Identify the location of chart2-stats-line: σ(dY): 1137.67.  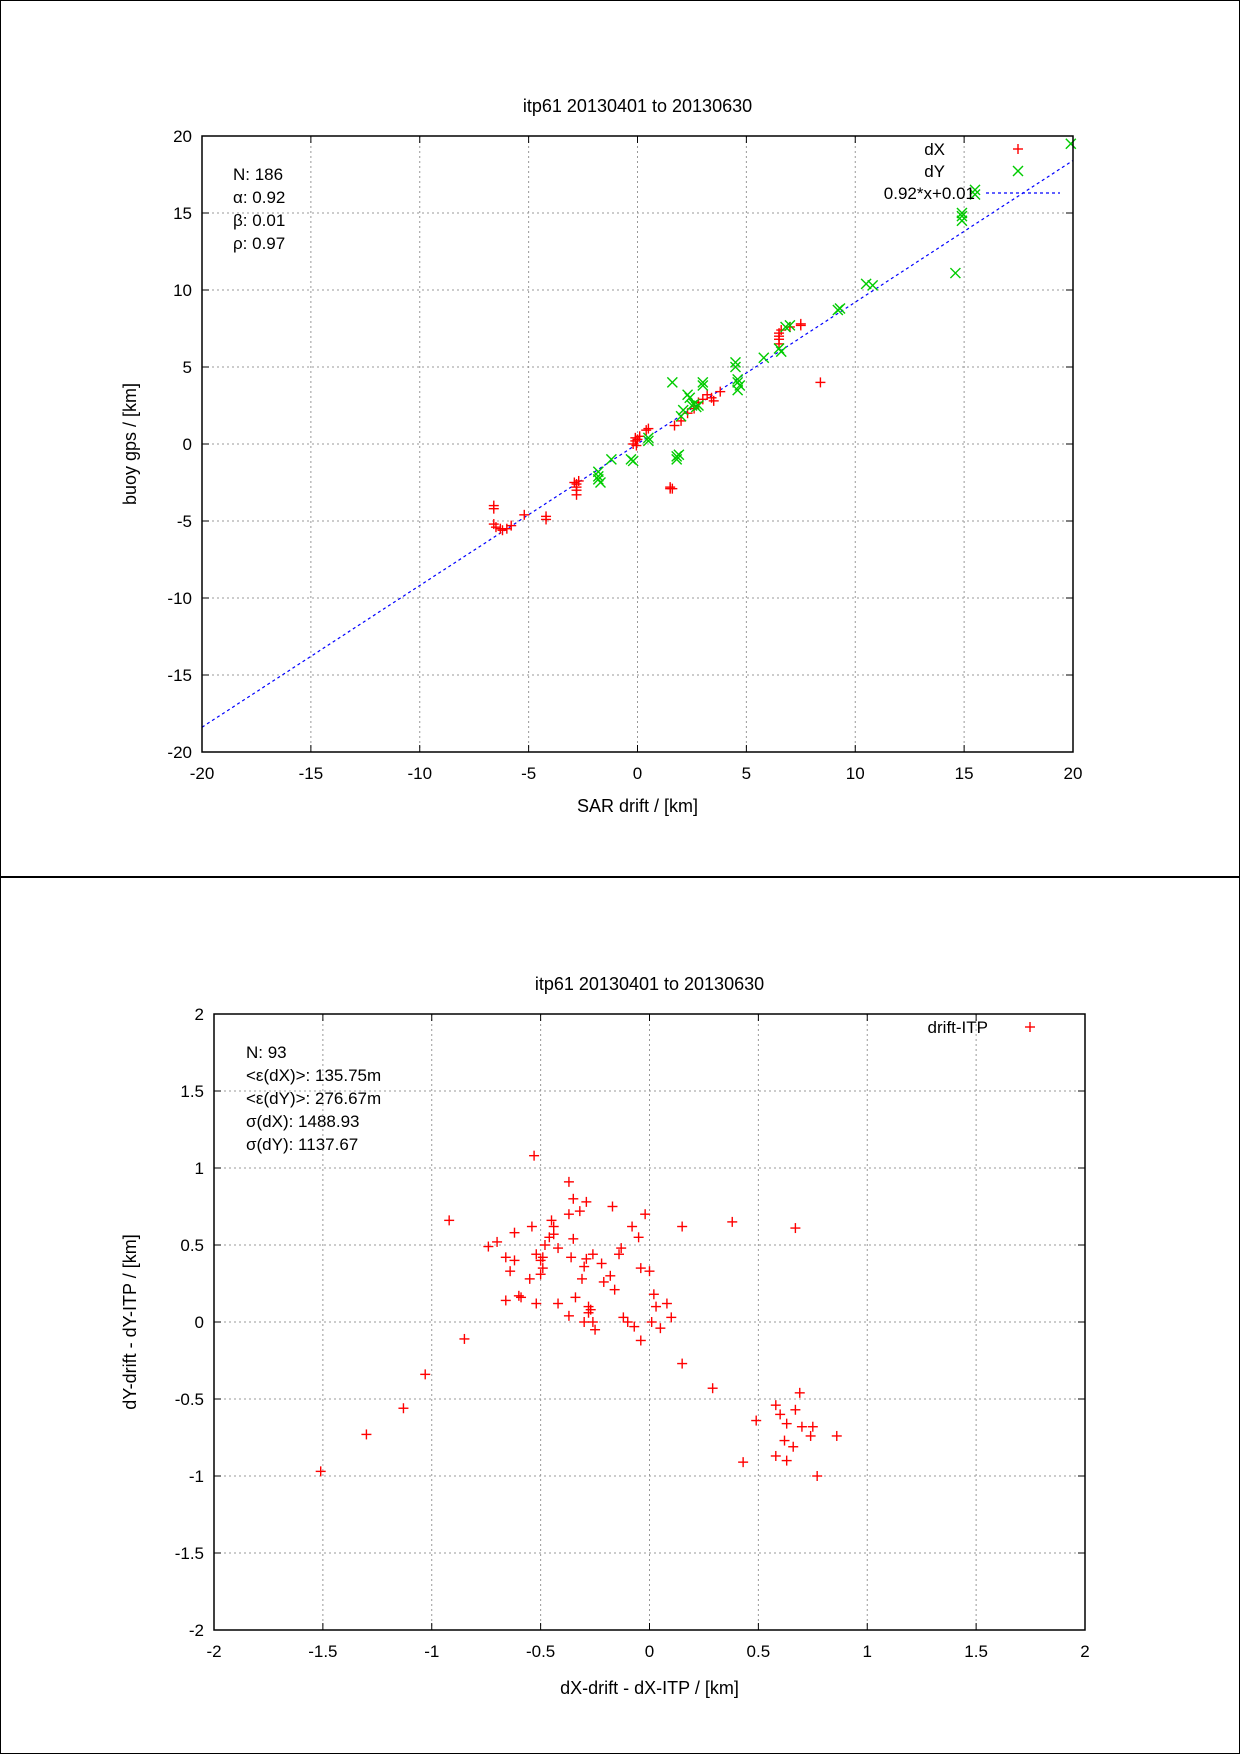
(302, 1144).